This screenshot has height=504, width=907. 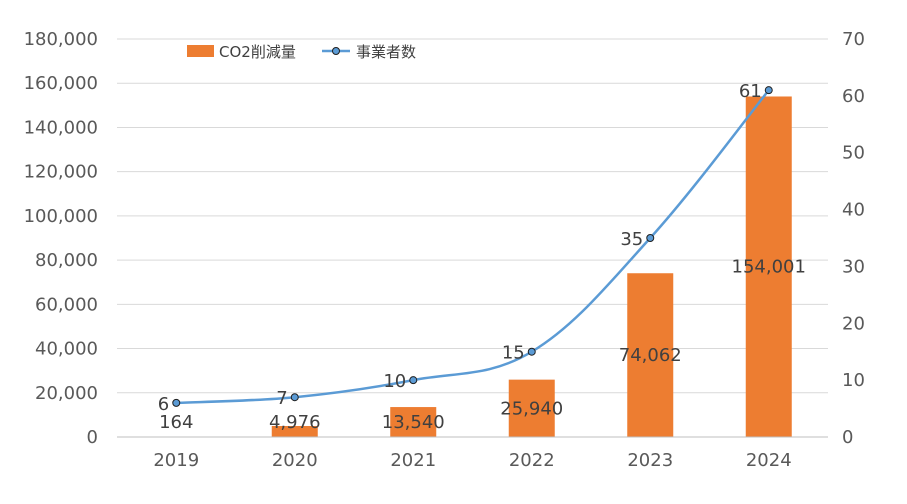 I want to click on line-data-label: 10, so click(x=394, y=381).